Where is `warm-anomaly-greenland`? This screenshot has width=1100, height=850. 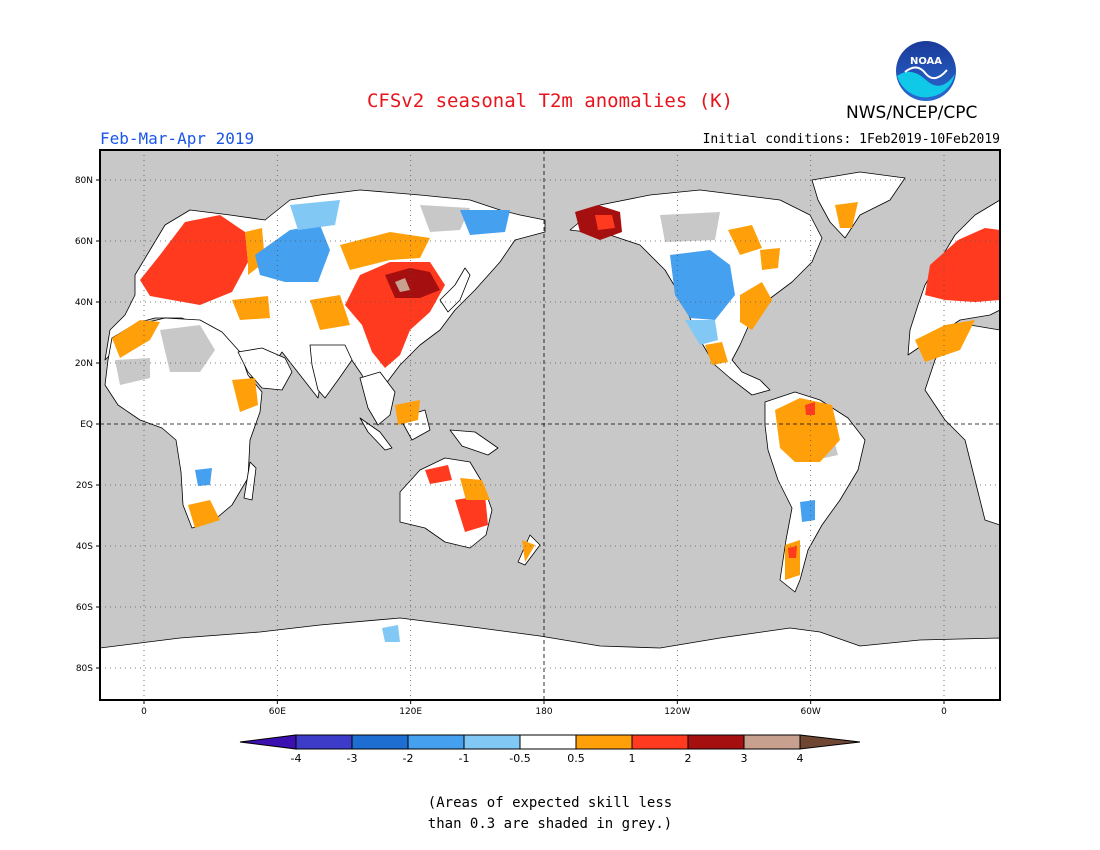 warm-anomaly-greenland is located at coordinates (846, 215).